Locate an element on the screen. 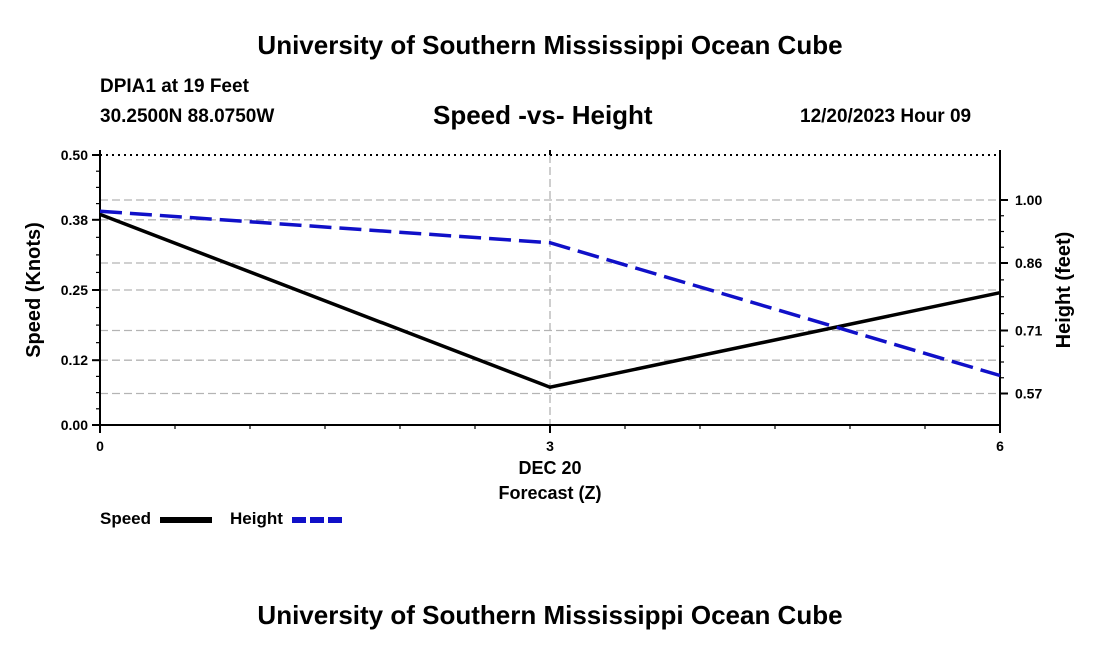 The height and width of the screenshot is (650, 1100). x-tick-label: 3 is located at coordinates (550, 446).